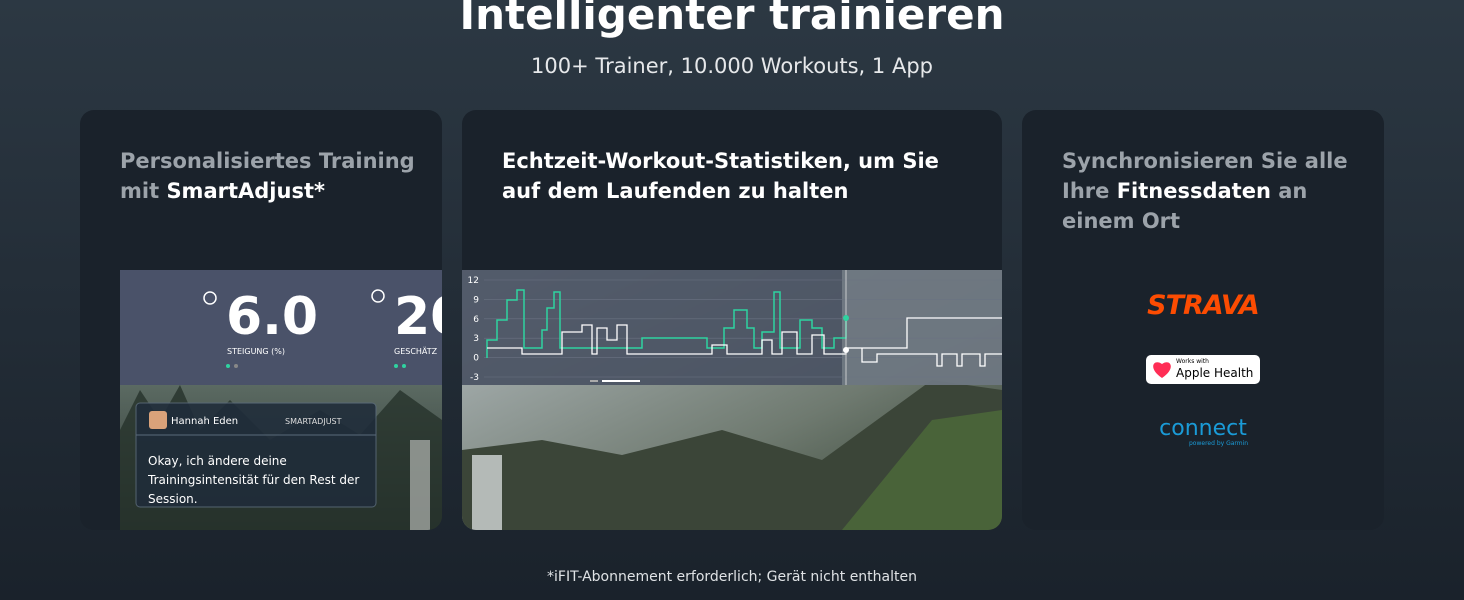 The height and width of the screenshot is (600, 1464). Describe the element at coordinates (1192, 361) in the screenshot. I see `badge-small-text: Works with` at that location.